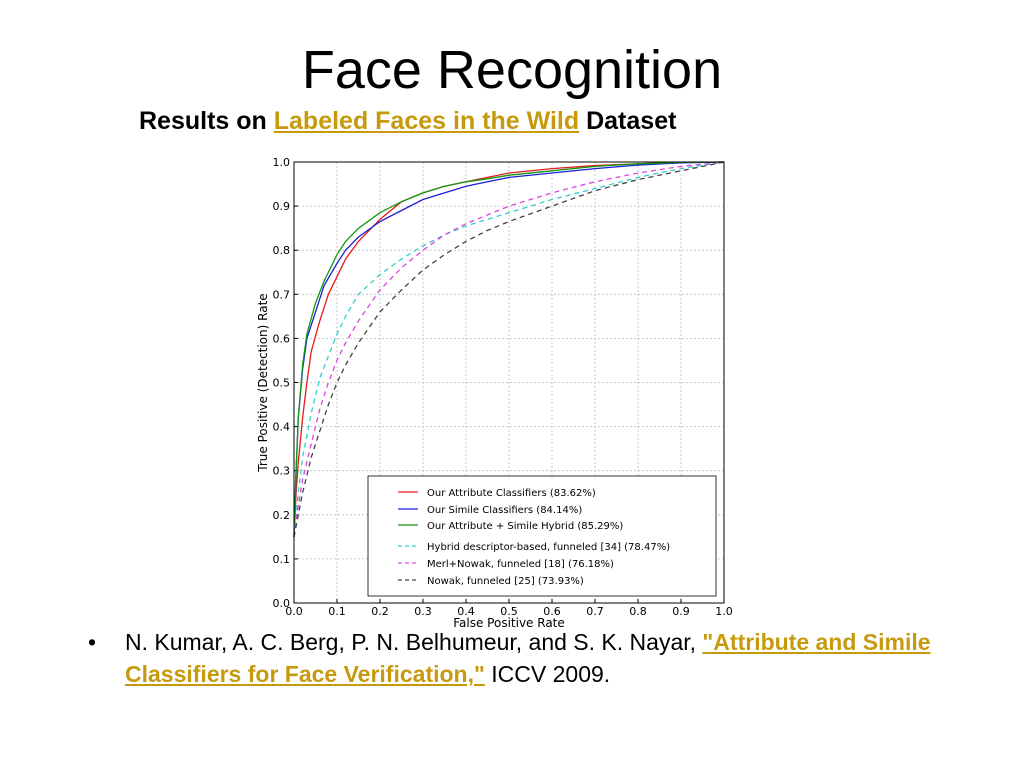 This screenshot has height=768, width=1024. What do you see at coordinates (525, 526) in the screenshot?
I see `legend-label-3: Our Attribute + Simile Hybrid (85.29%)` at bounding box center [525, 526].